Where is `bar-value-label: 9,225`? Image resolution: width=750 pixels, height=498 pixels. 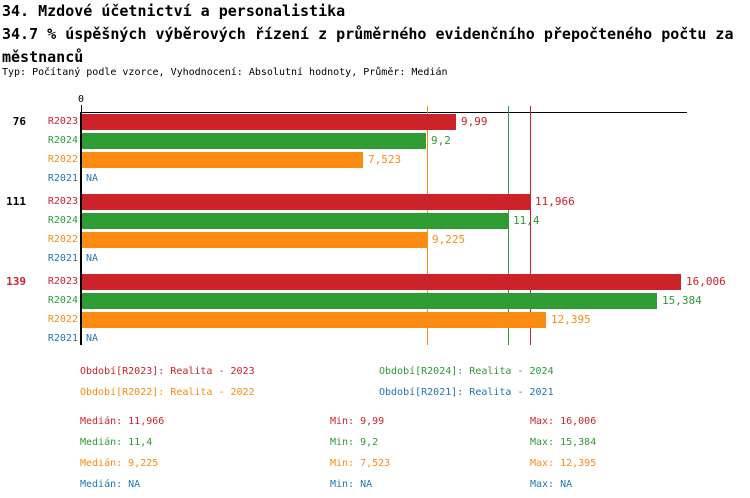 bar-value-label: 9,225 is located at coordinates (449, 239).